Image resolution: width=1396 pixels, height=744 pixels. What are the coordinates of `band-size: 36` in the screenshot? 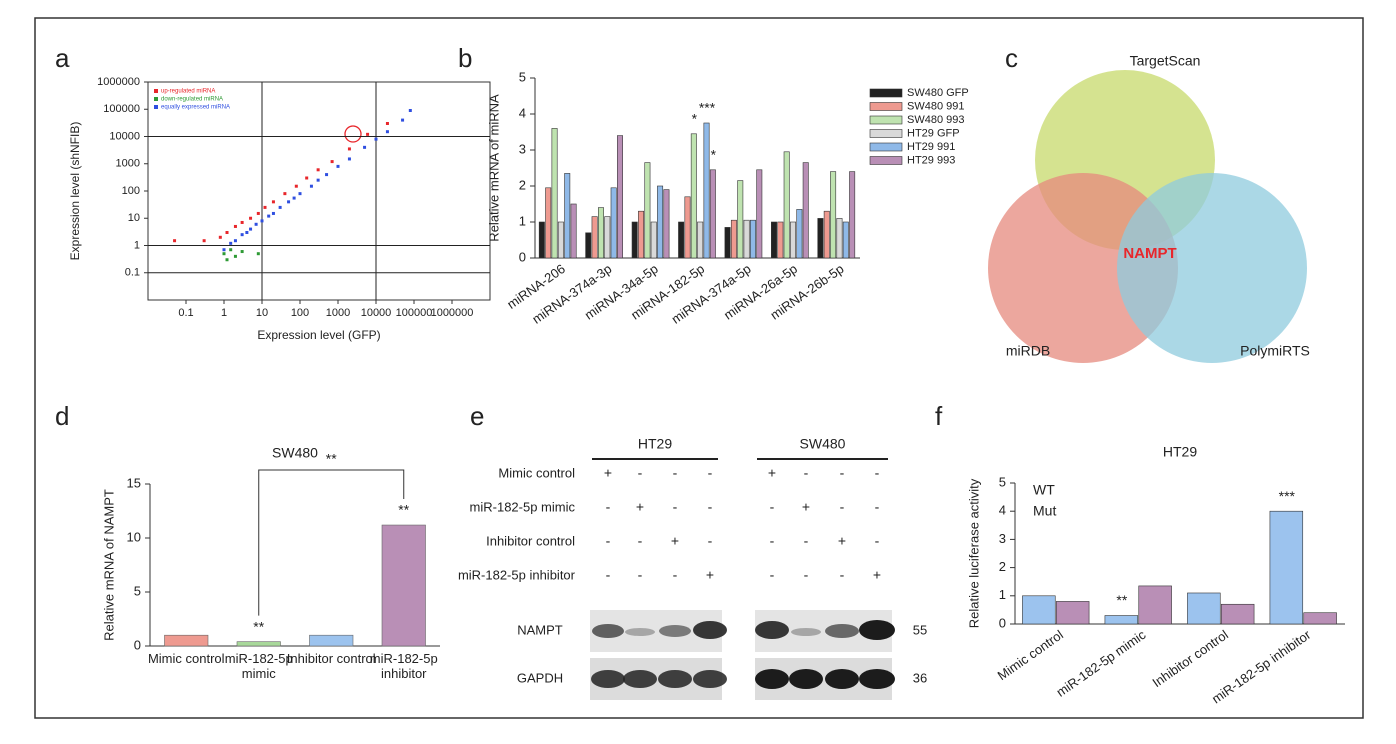 It's located at (920, 677).